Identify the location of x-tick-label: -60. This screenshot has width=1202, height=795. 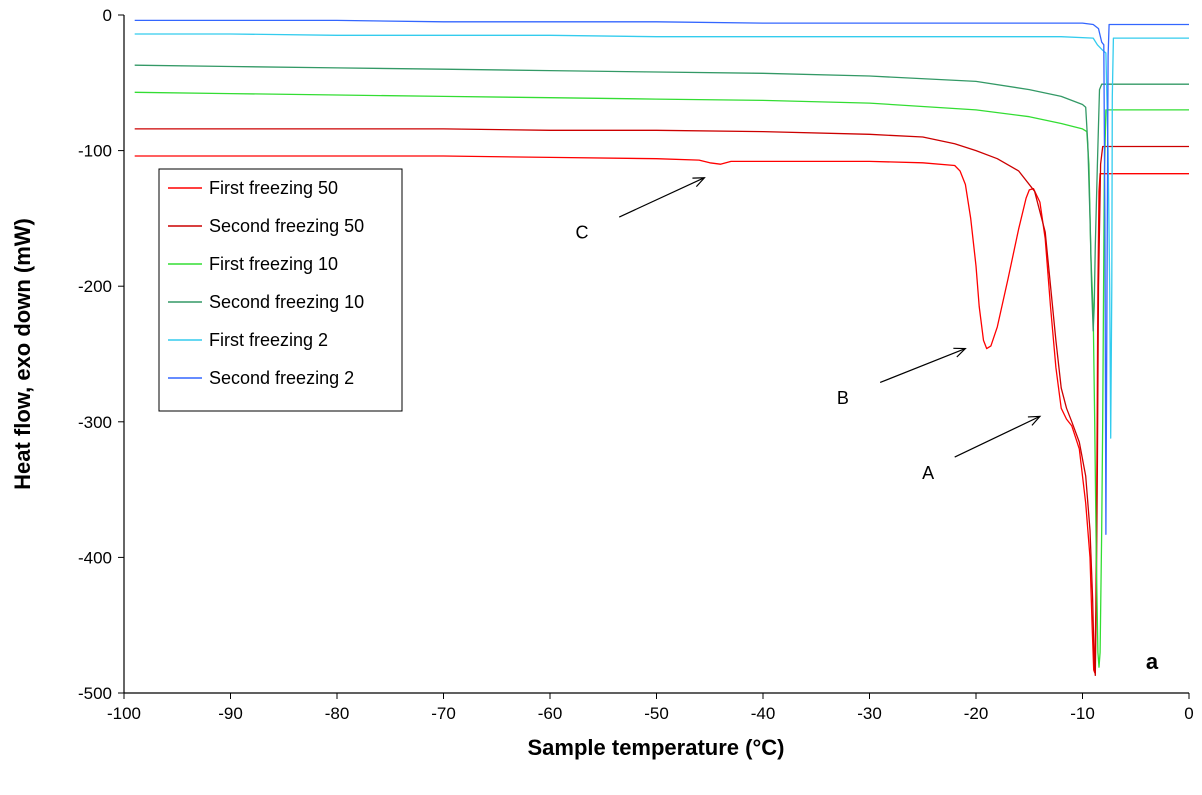
(550, 713).